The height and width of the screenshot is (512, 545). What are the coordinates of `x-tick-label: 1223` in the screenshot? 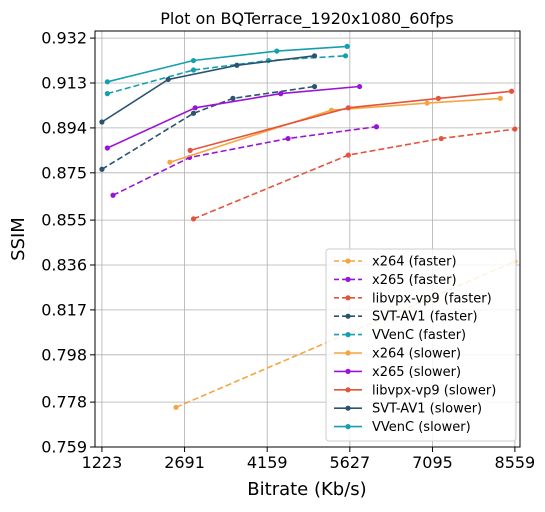 It's located at (102, 462).